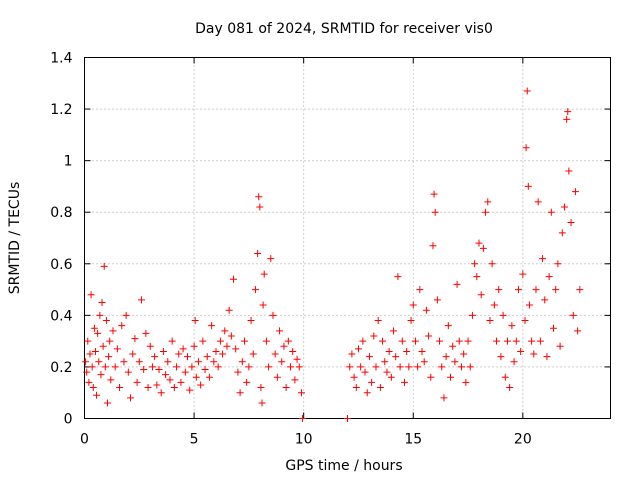  I want to click on y-tick-label: 1, so click(68, 162).